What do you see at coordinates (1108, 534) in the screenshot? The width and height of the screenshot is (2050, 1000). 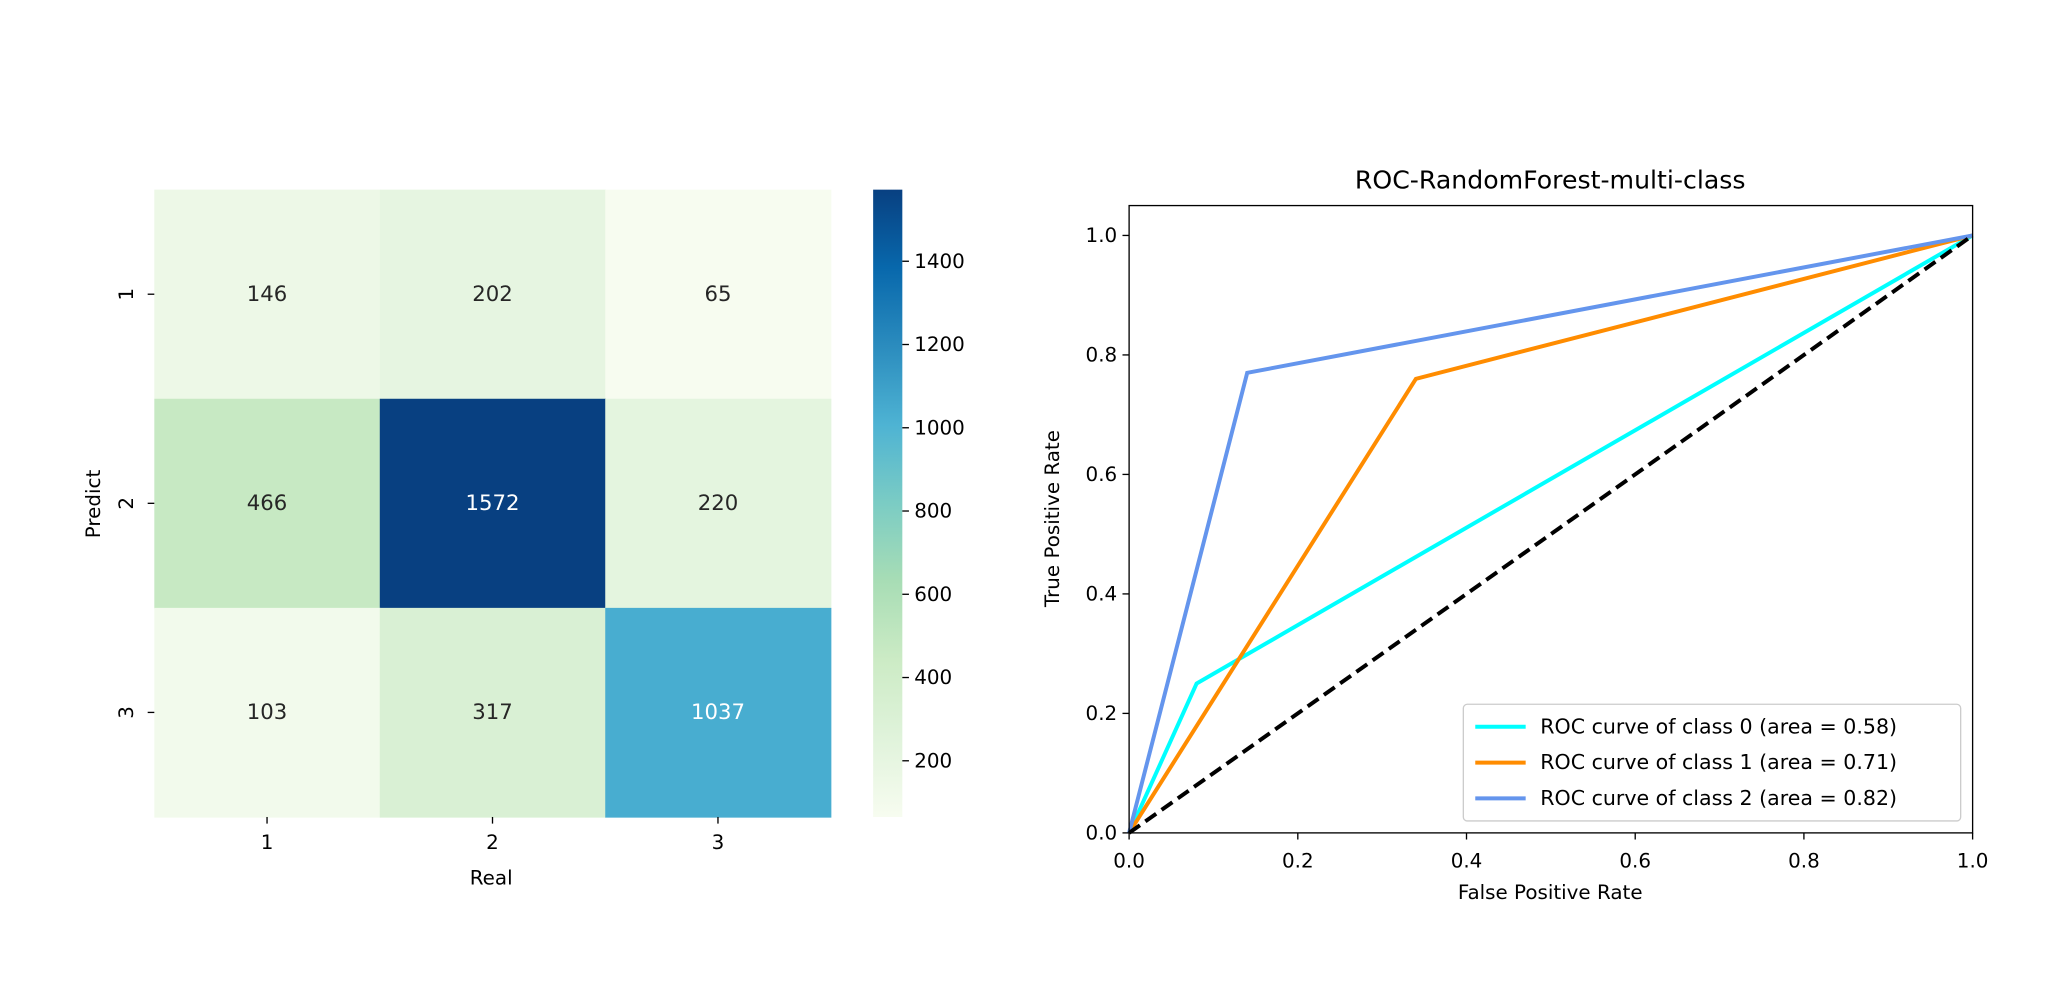 I see `roc-y-ticks: 0.0 0.2 0.4 0.6 0.8 1.0` at bounding box center [1108, 534].